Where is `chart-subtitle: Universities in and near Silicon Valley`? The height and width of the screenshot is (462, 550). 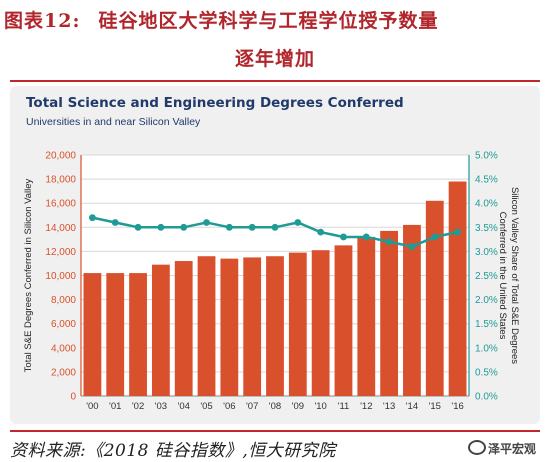 chart-subtitle: Universities in and near Silicon Valley is located at coordinates (113, 122).